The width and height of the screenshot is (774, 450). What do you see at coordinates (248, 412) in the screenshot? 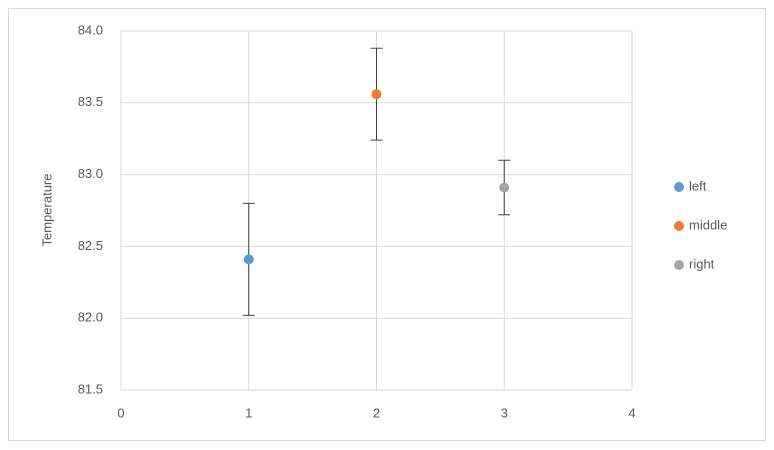
I see `x-tick-label: 1` at bounding box center [248, 412].